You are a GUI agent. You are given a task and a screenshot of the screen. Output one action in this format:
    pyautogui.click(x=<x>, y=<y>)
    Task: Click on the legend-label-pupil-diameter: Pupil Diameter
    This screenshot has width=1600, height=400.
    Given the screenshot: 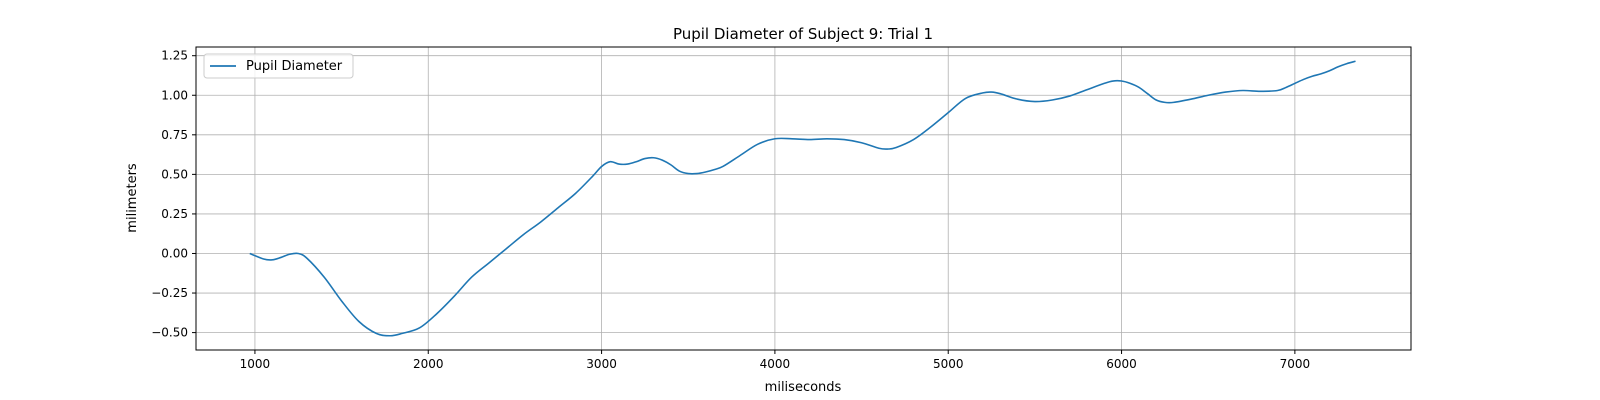 What is the action you would take?
    pyautogui.click(x=294, y=66)
    